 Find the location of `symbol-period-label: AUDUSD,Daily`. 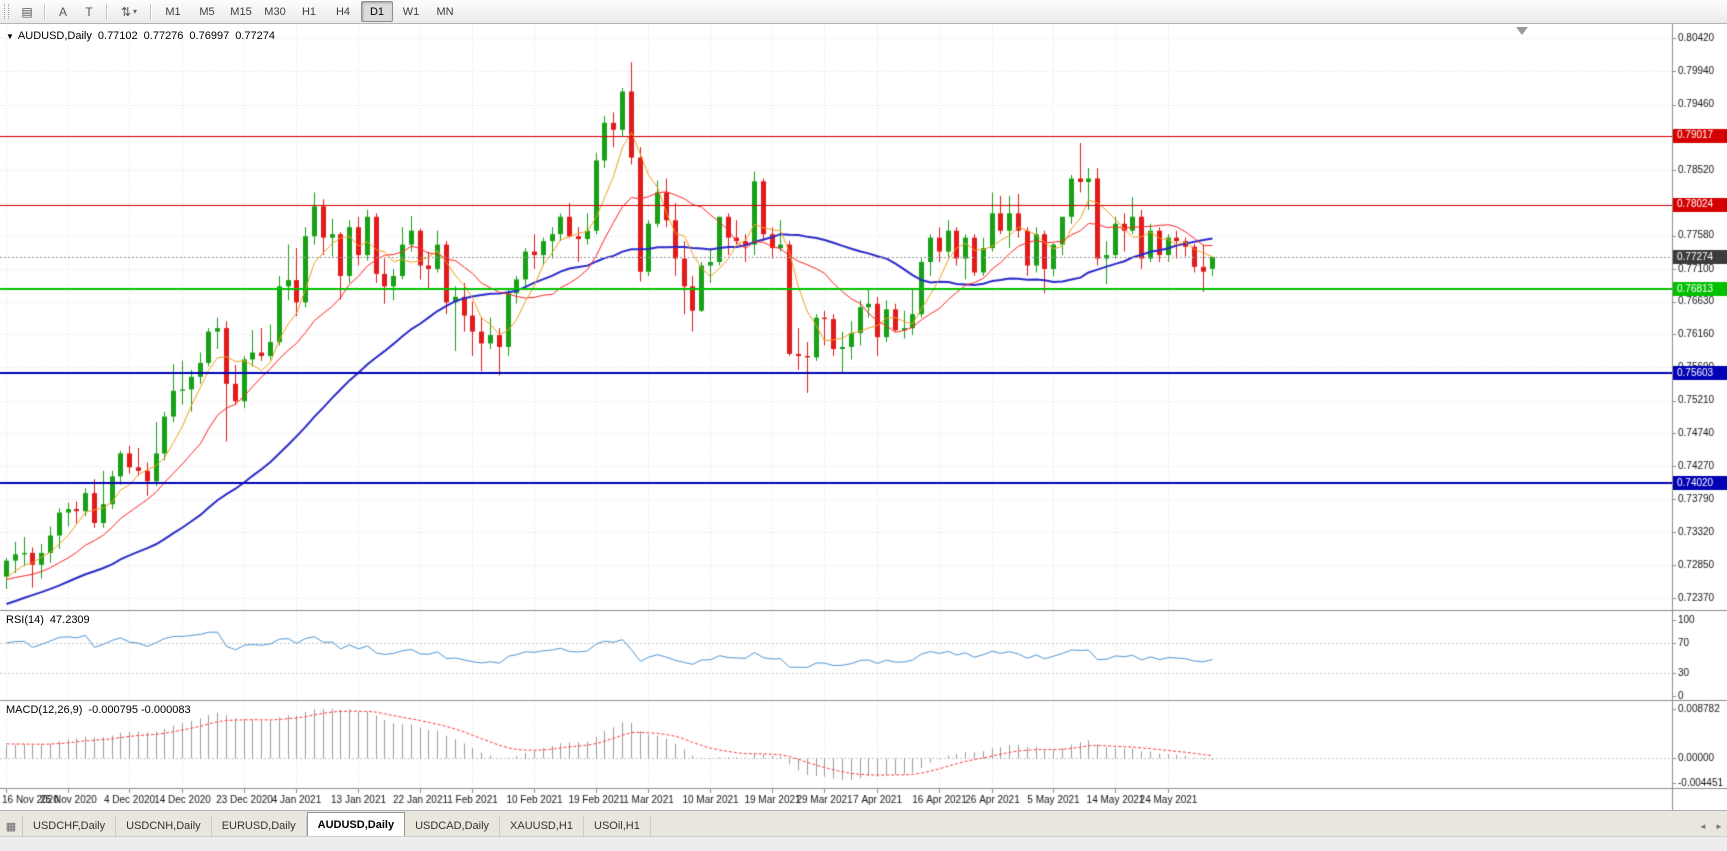

symbol-period-label: AUDUSD,Daily is located at coordinates (54, 36).